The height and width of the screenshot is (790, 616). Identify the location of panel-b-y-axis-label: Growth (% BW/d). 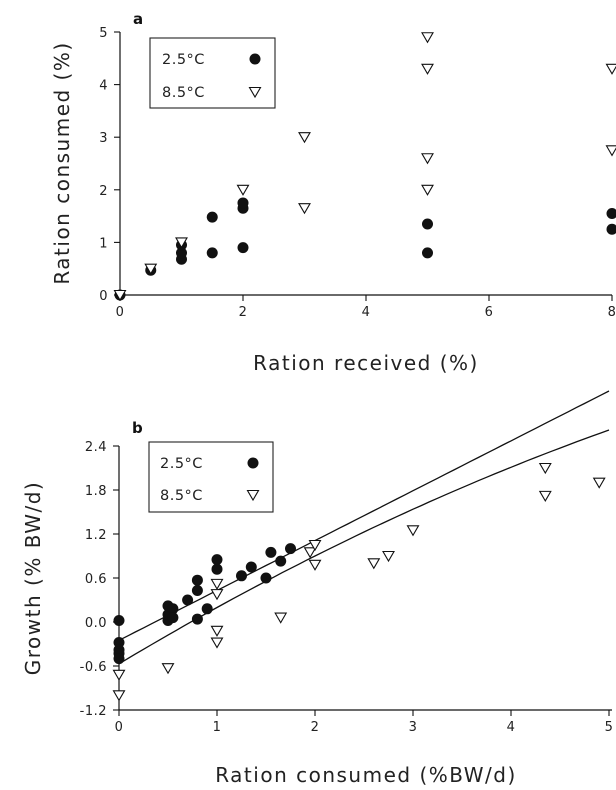
(33, 578).